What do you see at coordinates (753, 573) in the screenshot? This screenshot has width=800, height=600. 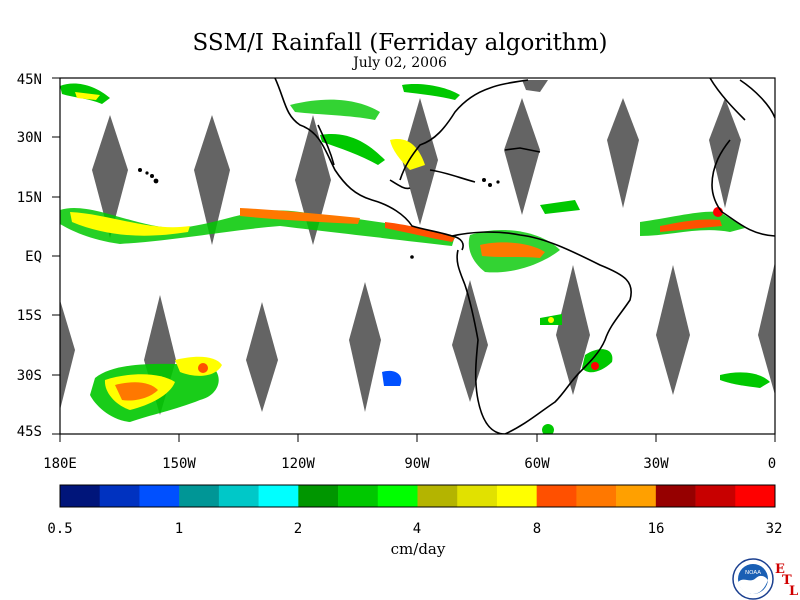 I see `noaa-logo-text: NOAA` at bounding box center [753, 573].